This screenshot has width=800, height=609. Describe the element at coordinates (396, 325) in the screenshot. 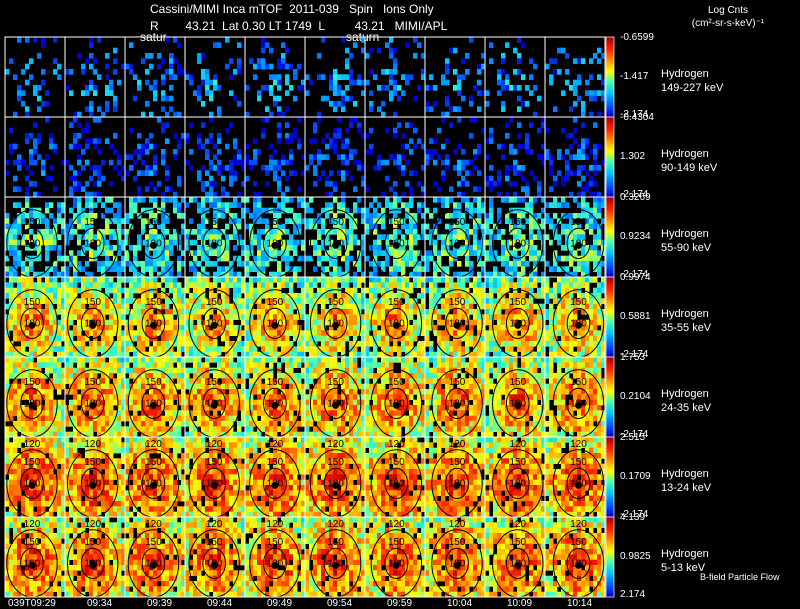

I see `saturn-dot` at that location.